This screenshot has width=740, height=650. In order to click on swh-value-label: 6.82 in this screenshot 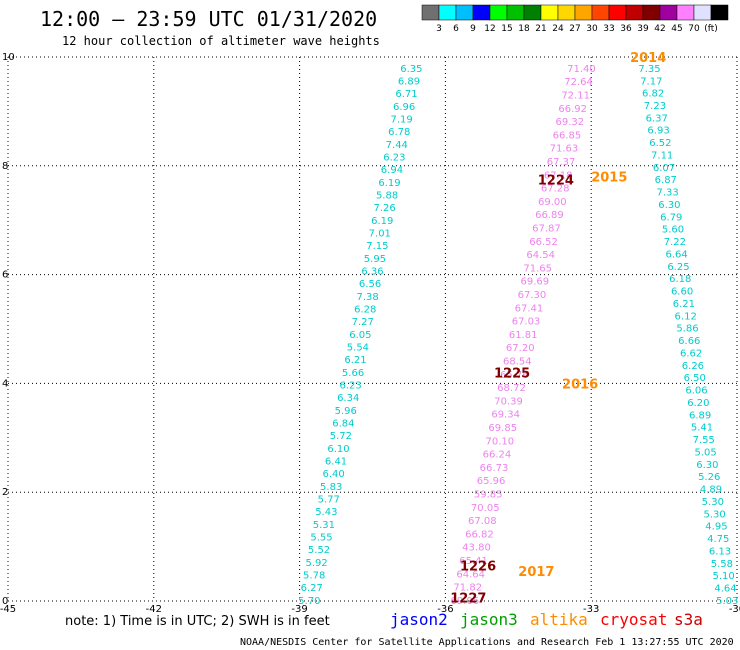, I will do `click(653, 94)`.